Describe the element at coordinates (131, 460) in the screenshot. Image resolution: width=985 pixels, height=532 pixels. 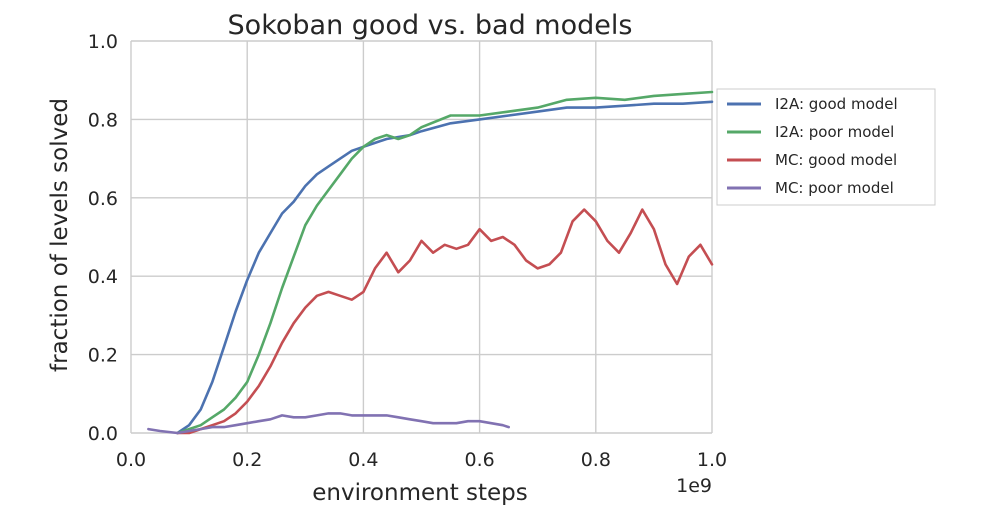
I see `x-tick-label: 0.0` at that location.